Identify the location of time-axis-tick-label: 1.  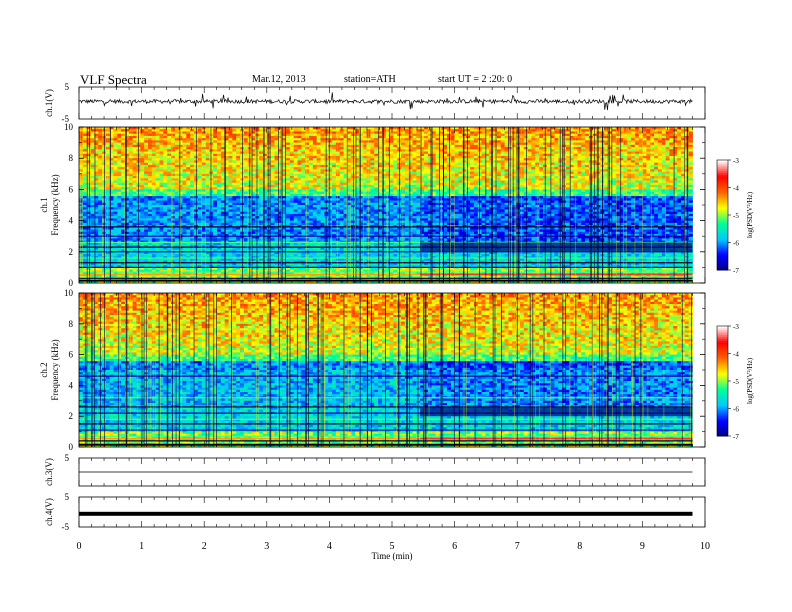
(141, 546).